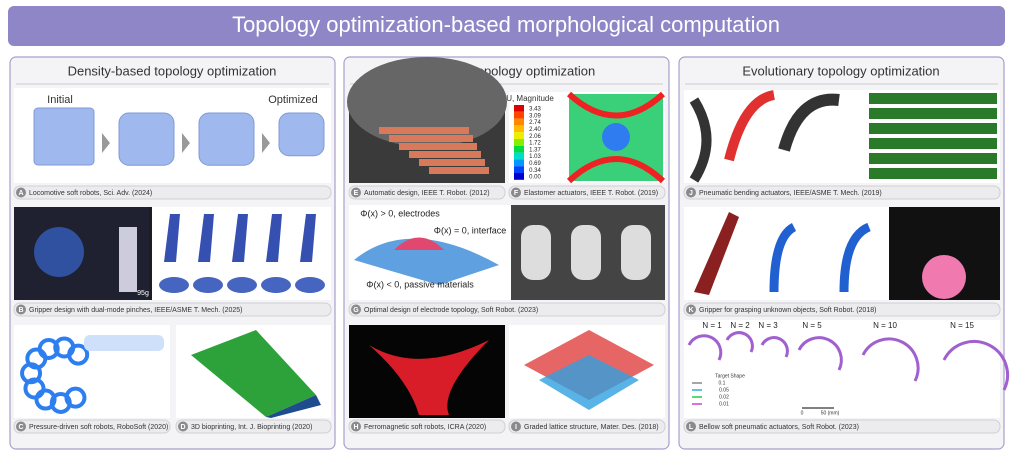 Image resolution: width=1013 pixels, height=455 pixels. I want to click on lattice-lower, so click(589, 382).